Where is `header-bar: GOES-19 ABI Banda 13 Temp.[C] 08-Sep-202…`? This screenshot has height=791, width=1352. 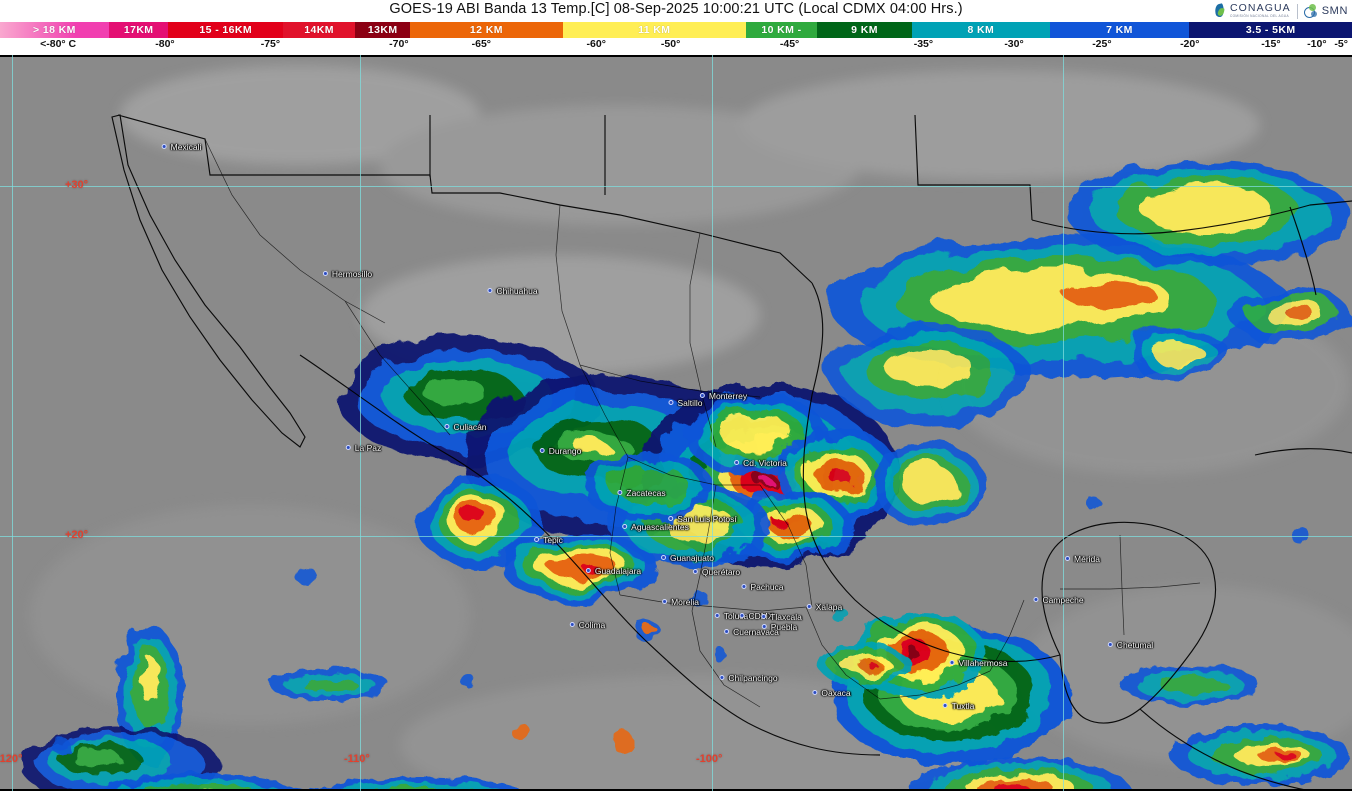
header-bar: GOES-19 ABI Banda 13 Temp.[C] 08-Sep-202… is located at coordinates (676, 11).